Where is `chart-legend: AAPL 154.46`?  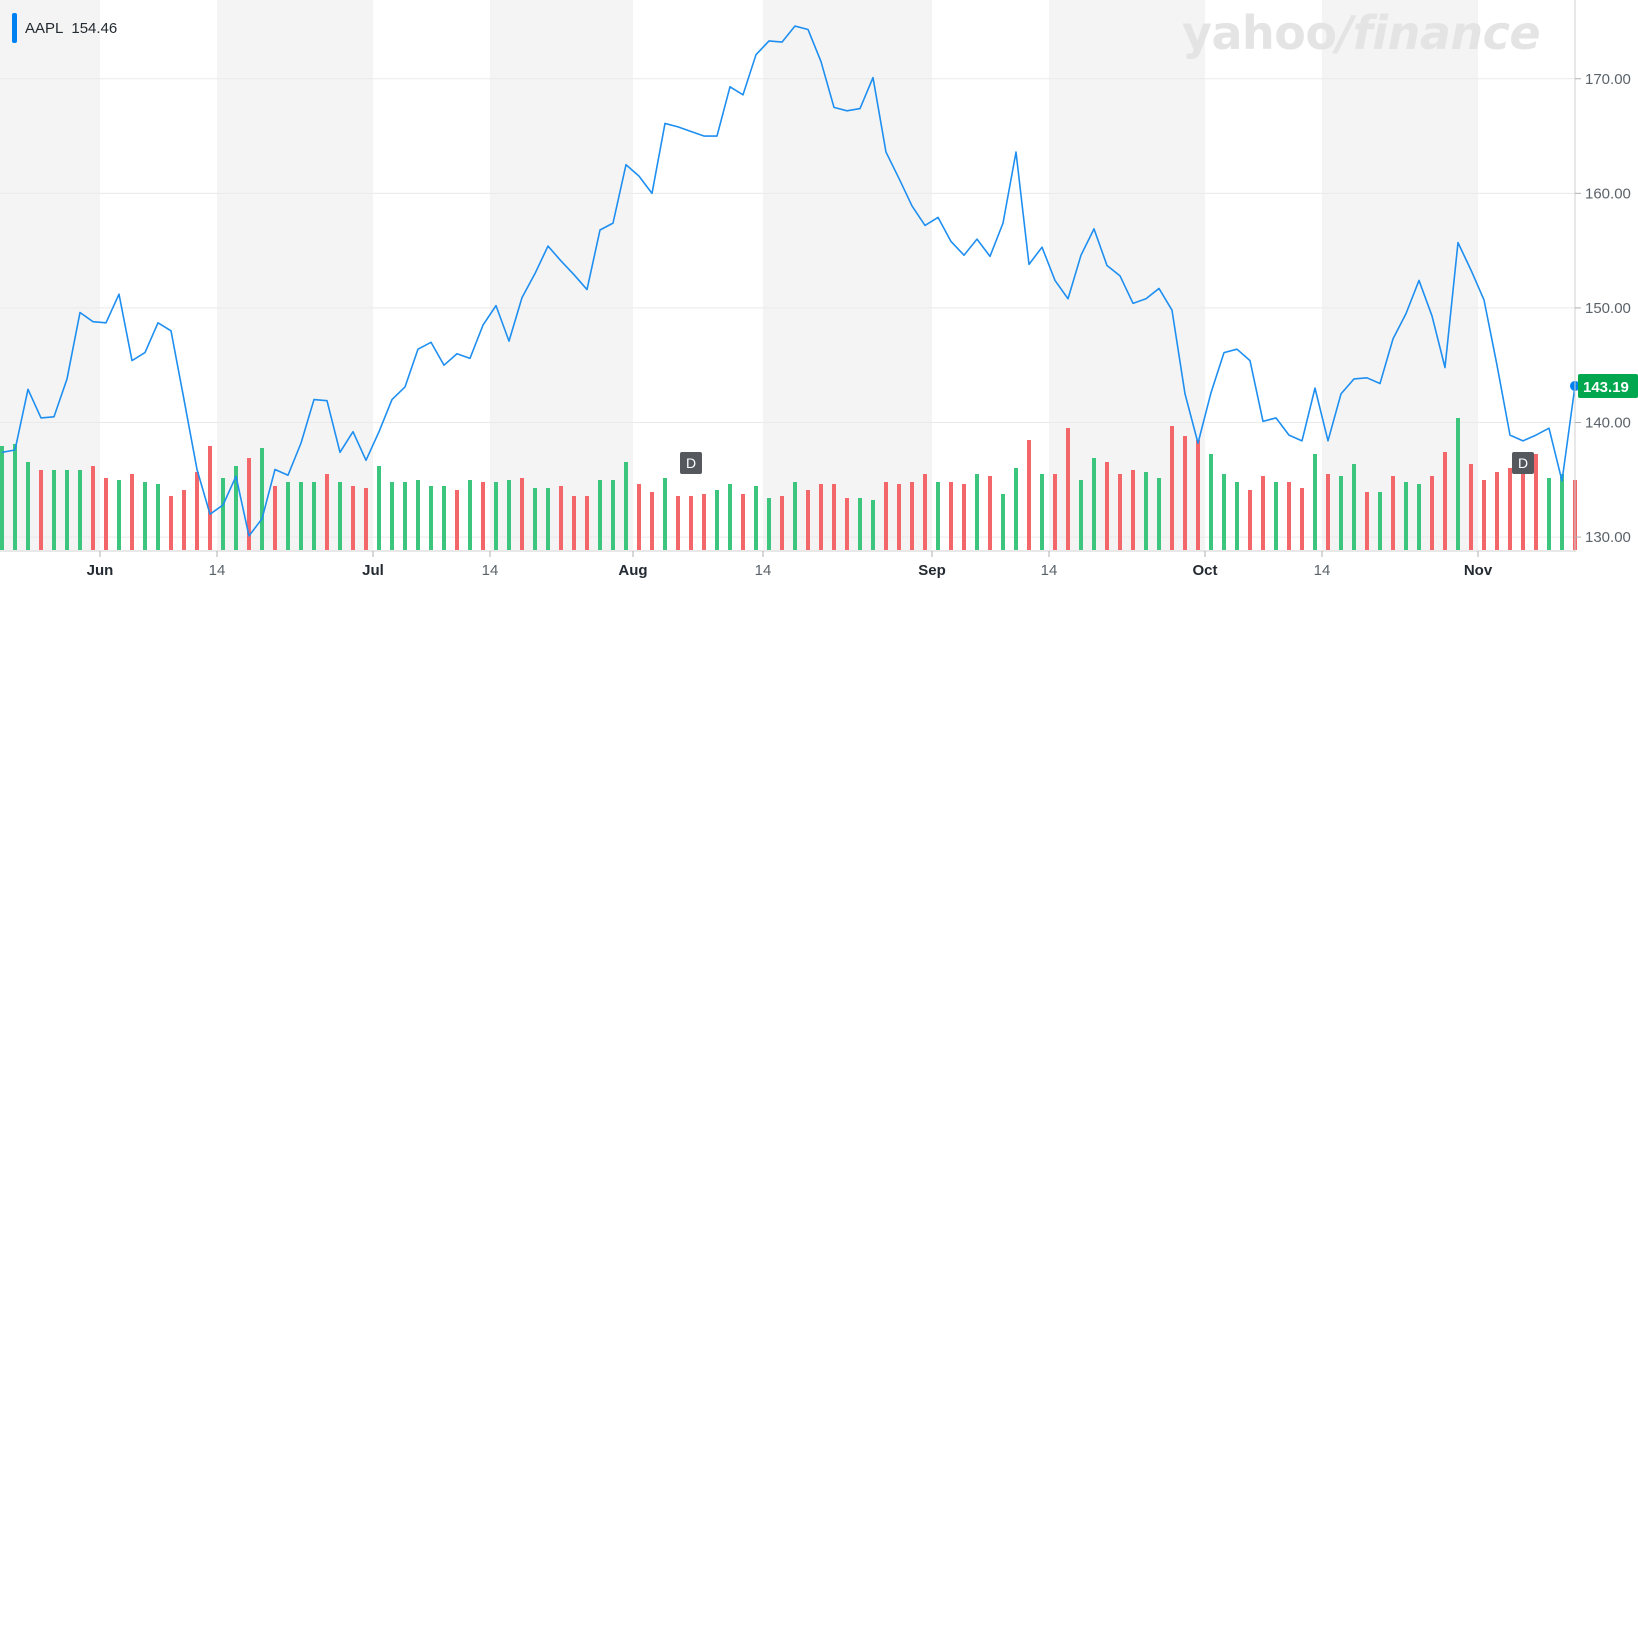 chart-legend: AAPL 154.46 is located at coordinates (65, 28).